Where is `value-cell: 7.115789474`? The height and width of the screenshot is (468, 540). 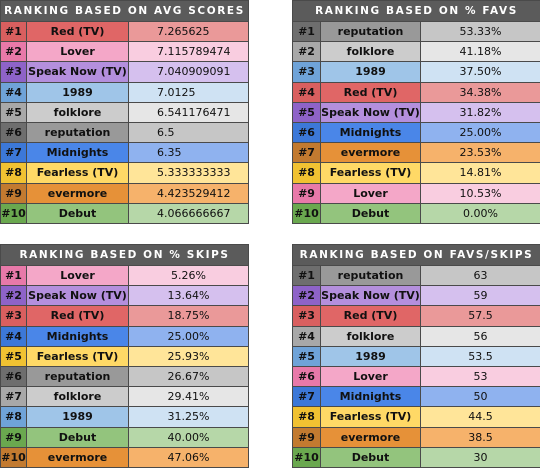 value-cell: 7.115789474 is located at coordinates (188, 52).